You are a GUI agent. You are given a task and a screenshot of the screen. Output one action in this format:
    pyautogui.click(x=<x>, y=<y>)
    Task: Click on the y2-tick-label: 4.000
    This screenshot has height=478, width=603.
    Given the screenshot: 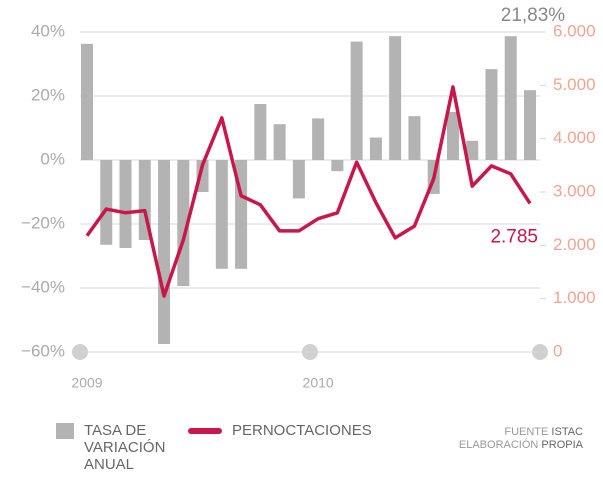 What is the action you would take?
    pyautogui.click(x=574, y=137)
    